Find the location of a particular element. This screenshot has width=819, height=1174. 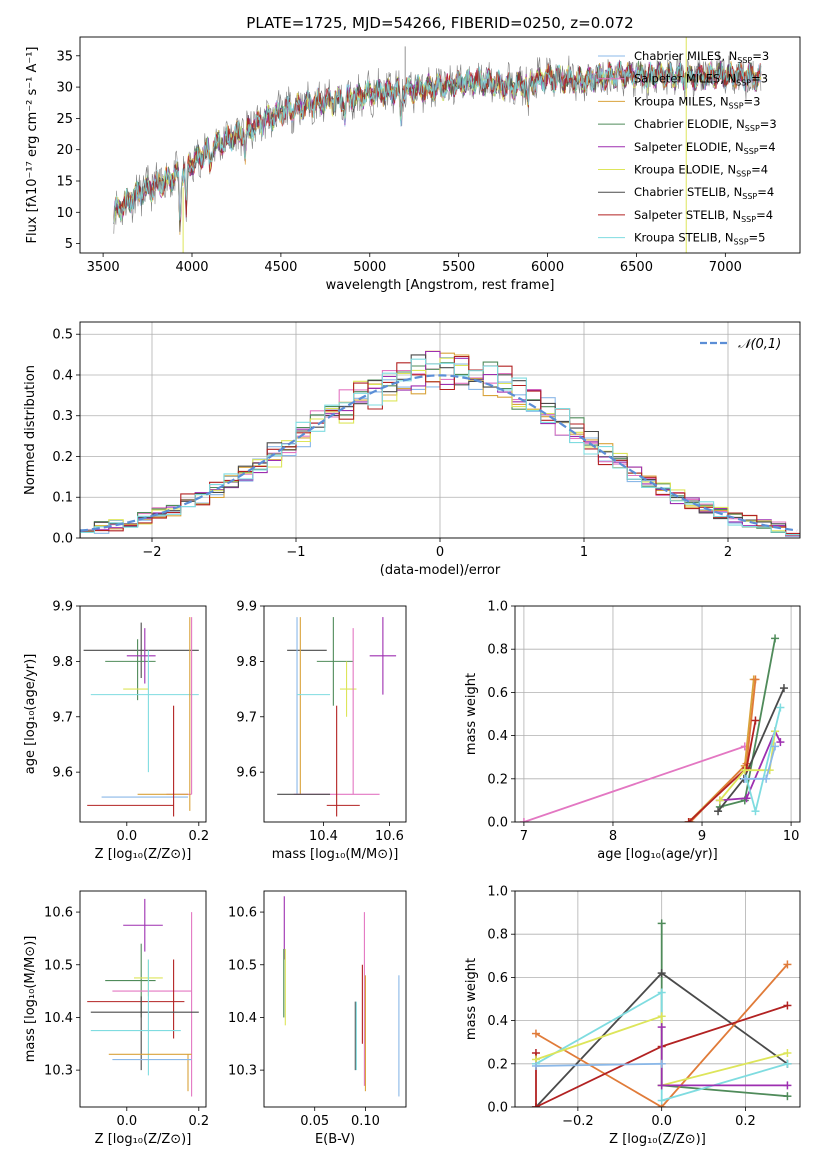

legend-entry: Salpeter ELODIE, NSSP=4 is located at coordinates (705, 148).